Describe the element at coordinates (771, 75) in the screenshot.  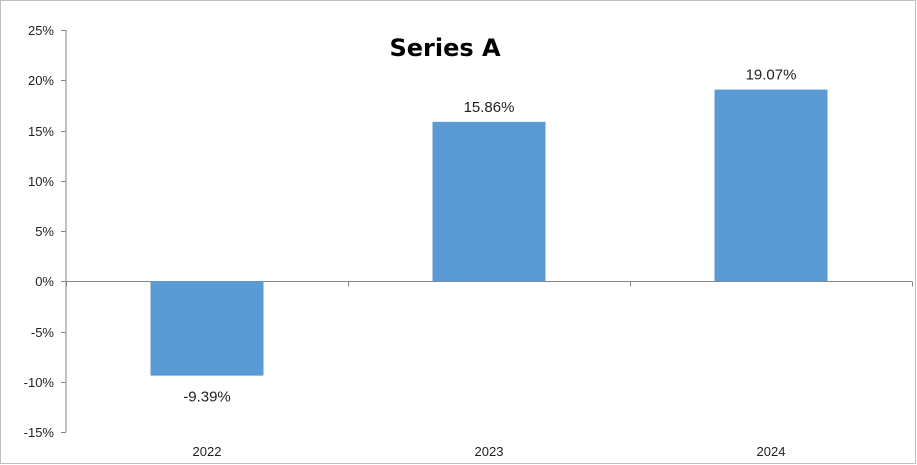
I see `data-label: 19.07%` at that location.